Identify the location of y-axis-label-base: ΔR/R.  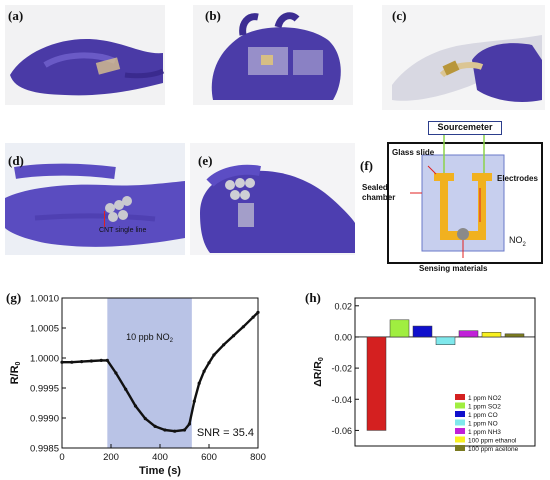
(318, 374).